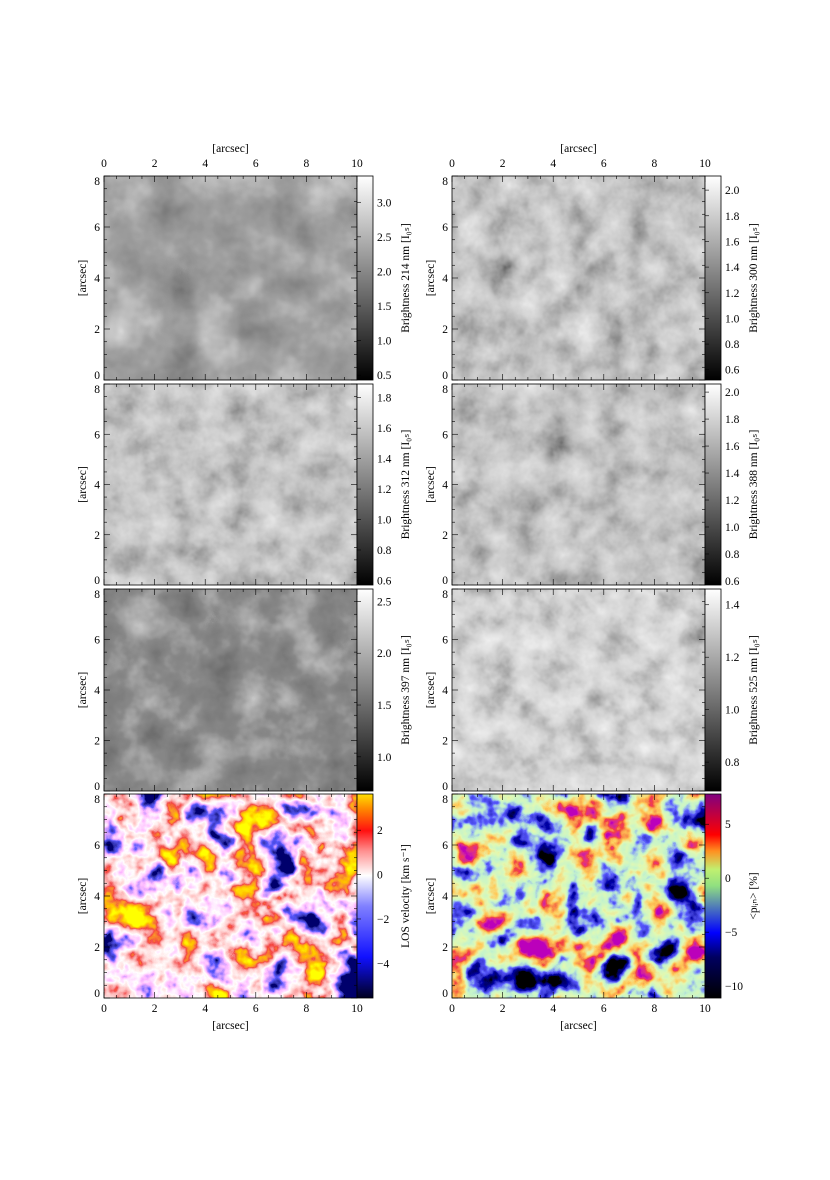  What do you see at coordinates (380, 831) in the screenshot?
I see `colorbar-tick-label: 2` at bounding box center [380, 831].